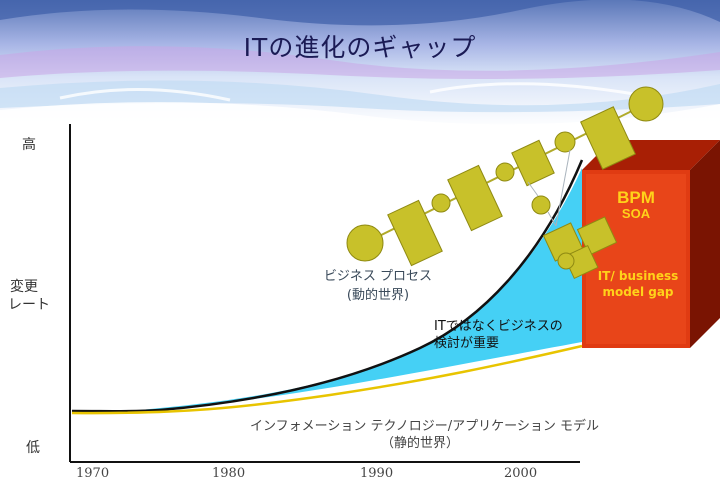 This screenshot has width=720, height=497. I want to click on y-label-high: 高, so click(29, 145).